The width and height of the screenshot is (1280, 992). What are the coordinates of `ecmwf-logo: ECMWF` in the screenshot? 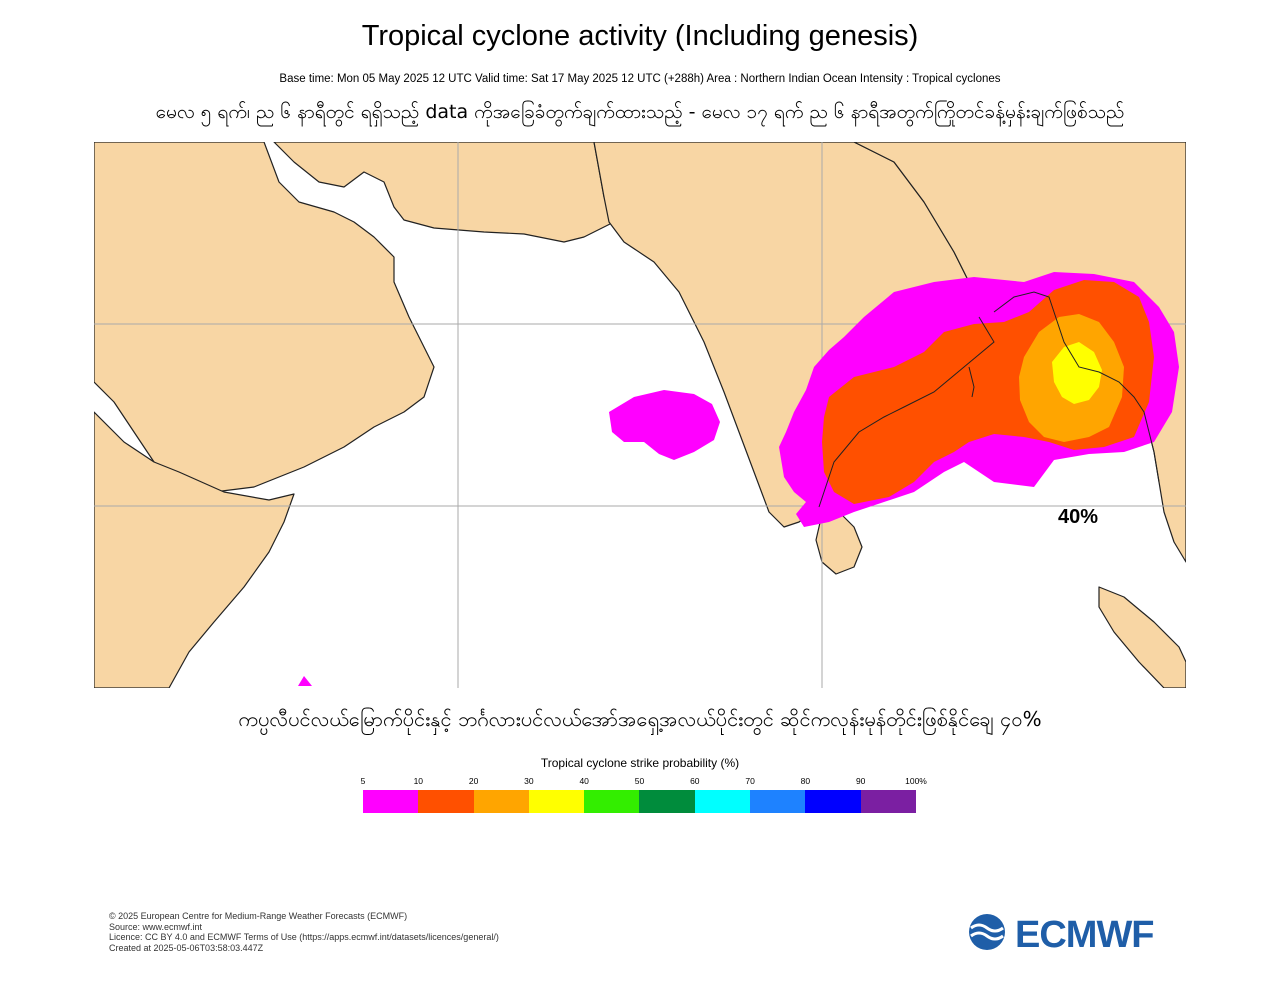 It's located at (1070, 934).